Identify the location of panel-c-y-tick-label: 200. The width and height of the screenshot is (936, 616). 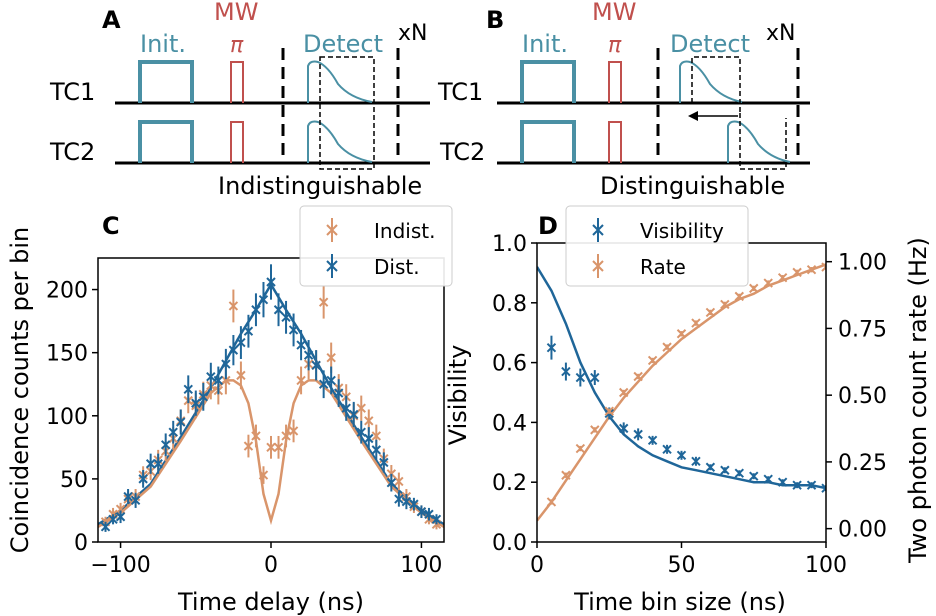
(67, 291).